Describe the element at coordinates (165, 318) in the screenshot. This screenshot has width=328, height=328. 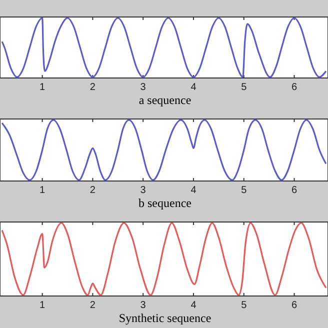
I see `x-axis-title: Synthetic sequence` at that location.